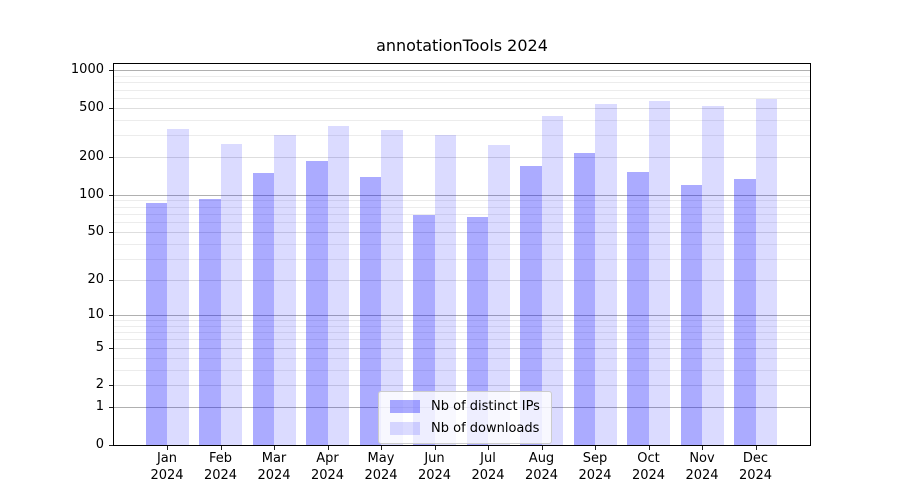 This screenshot has height=500, width=900. What do you see at coordinates (91, 107) in the screenshot?
I see `y-tick-label-500: 500` at bounding box center [91, 107].